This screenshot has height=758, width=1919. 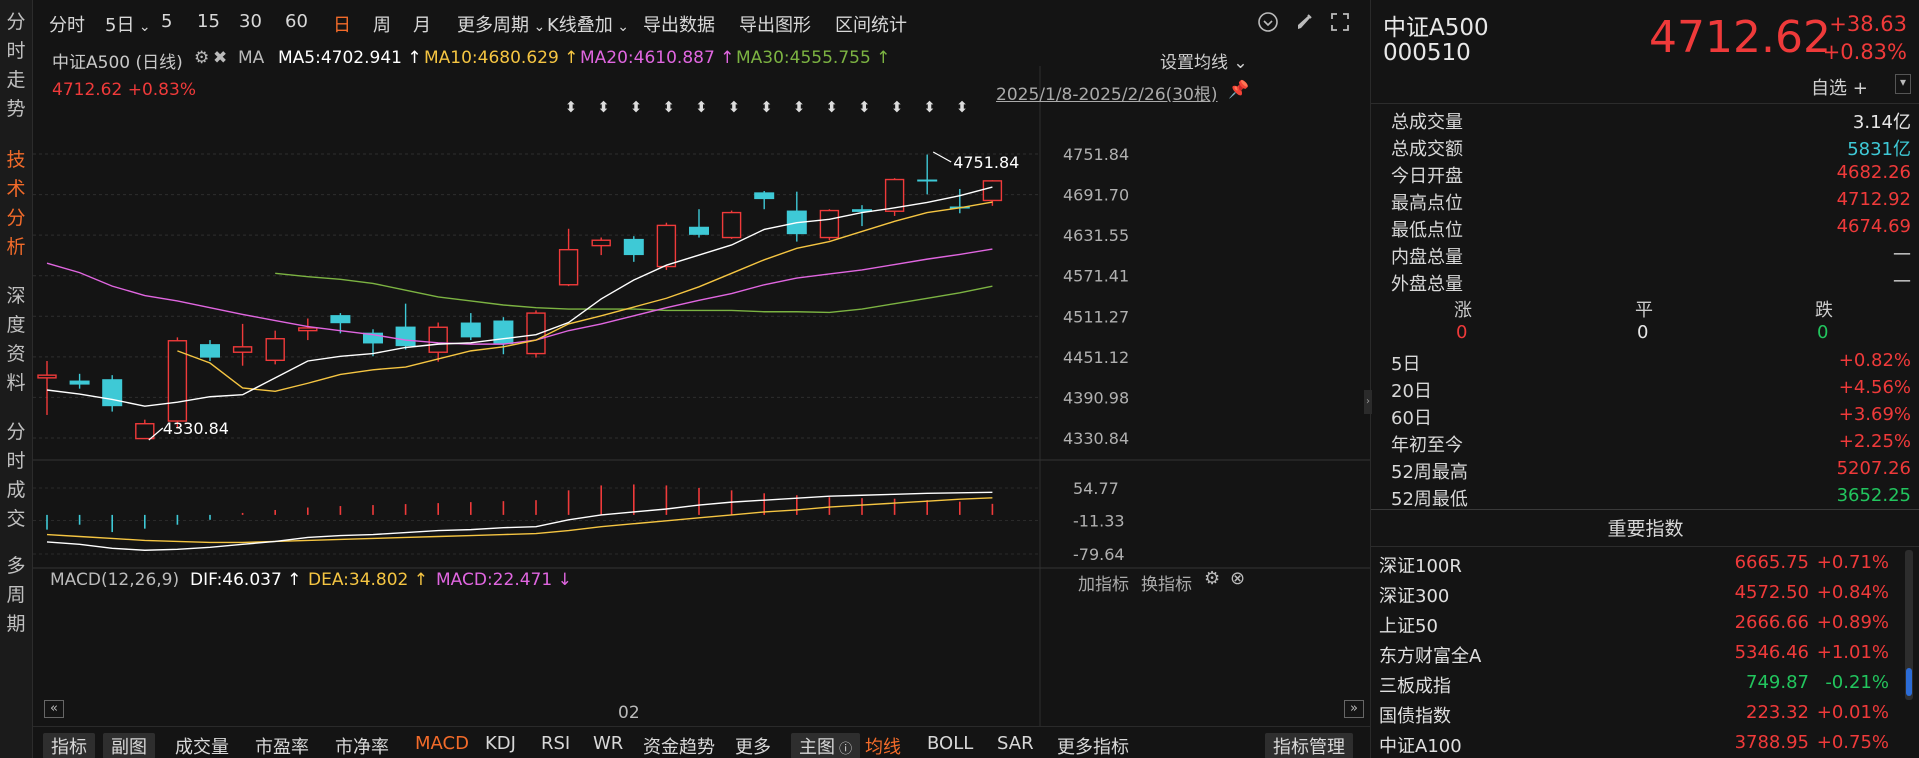 What do you see at coordinates (422, 24) in the screenshot?
I see `period-tab: 月` at bounding box center [422, 24].